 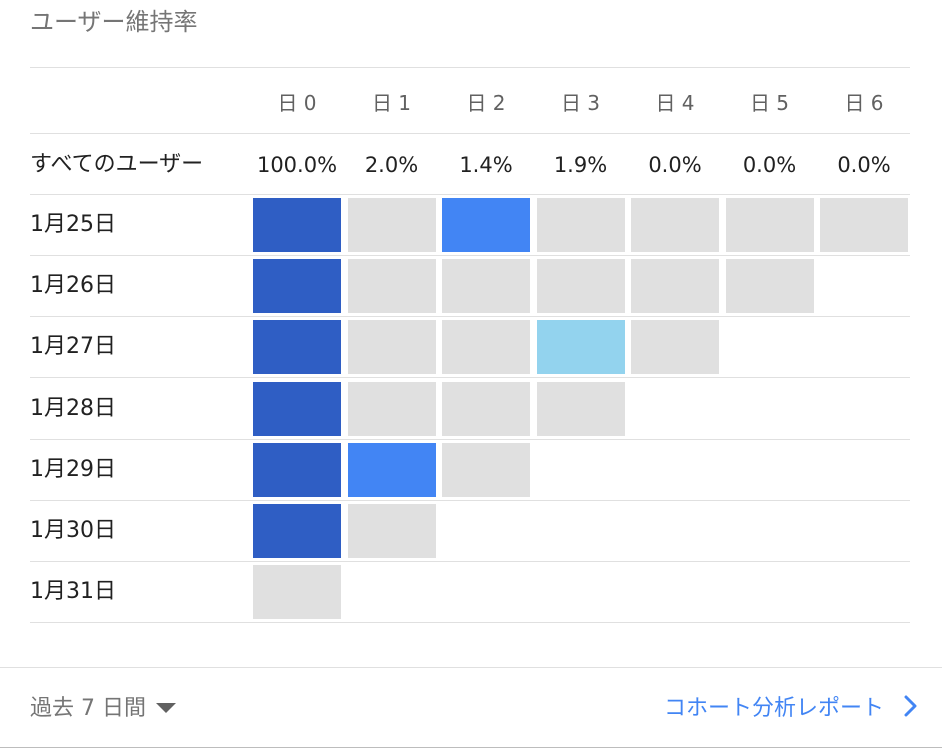 I want to click on all-users-pct-day-1: 2.0%, so click(x=391, y=165).